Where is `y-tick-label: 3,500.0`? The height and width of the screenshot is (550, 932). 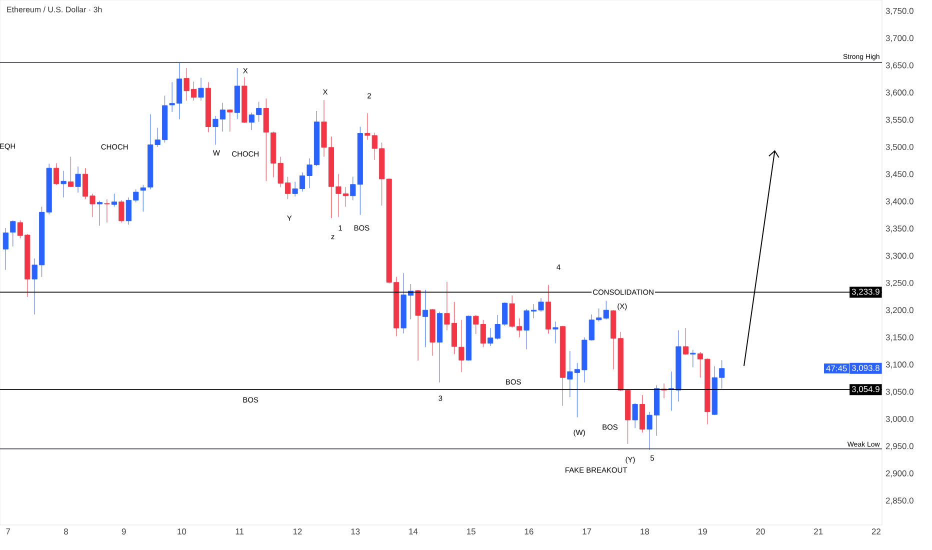
y-tick-label: 3,500.0 is located at coordinates (900, 147).